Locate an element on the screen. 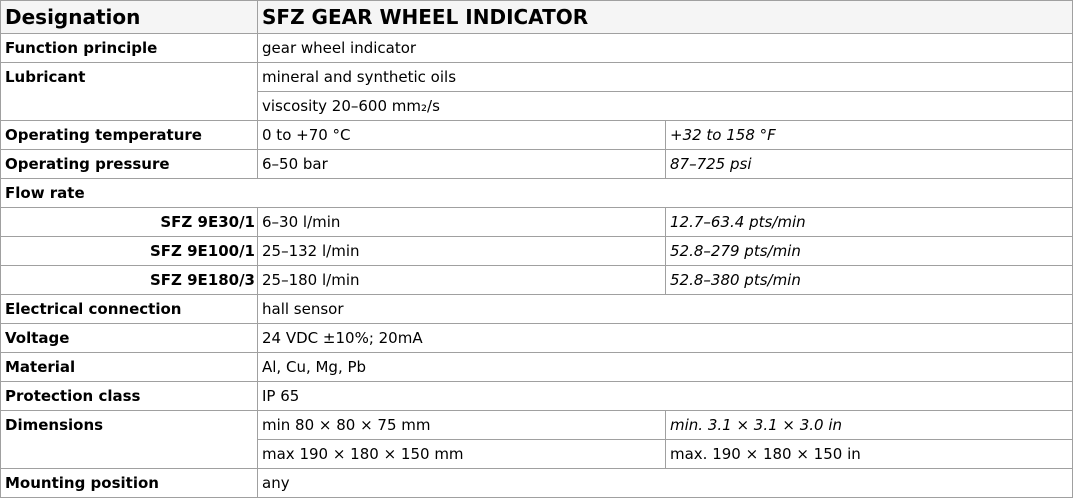 The height and width of the screenshot is (500, 1073). row: Voltage 24 VDC ±10%; 20mA is located at coordinates (536, 338).